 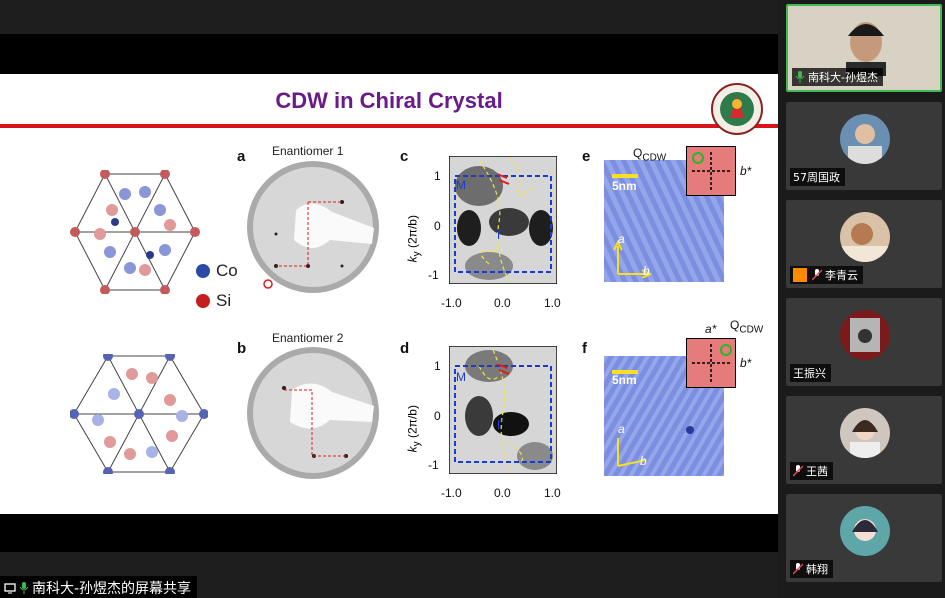 I want to click on participant-name-text: 南科大-孙煜杰, so click(x=843, y=77).